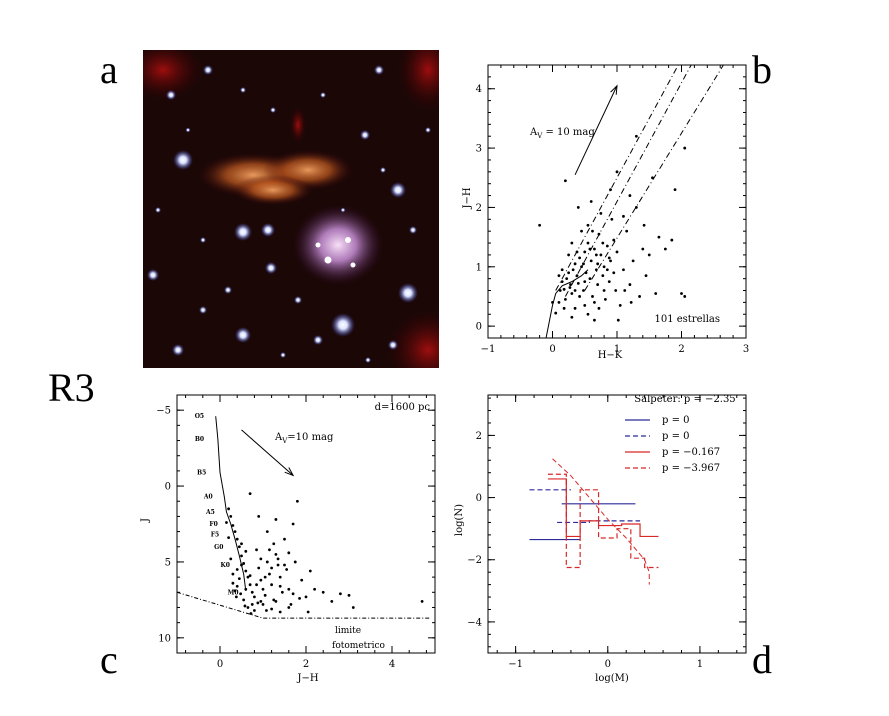 The width and height of the screenshot is (889, 716). I want to click on y-tick-label: 2, so click(479, 208).